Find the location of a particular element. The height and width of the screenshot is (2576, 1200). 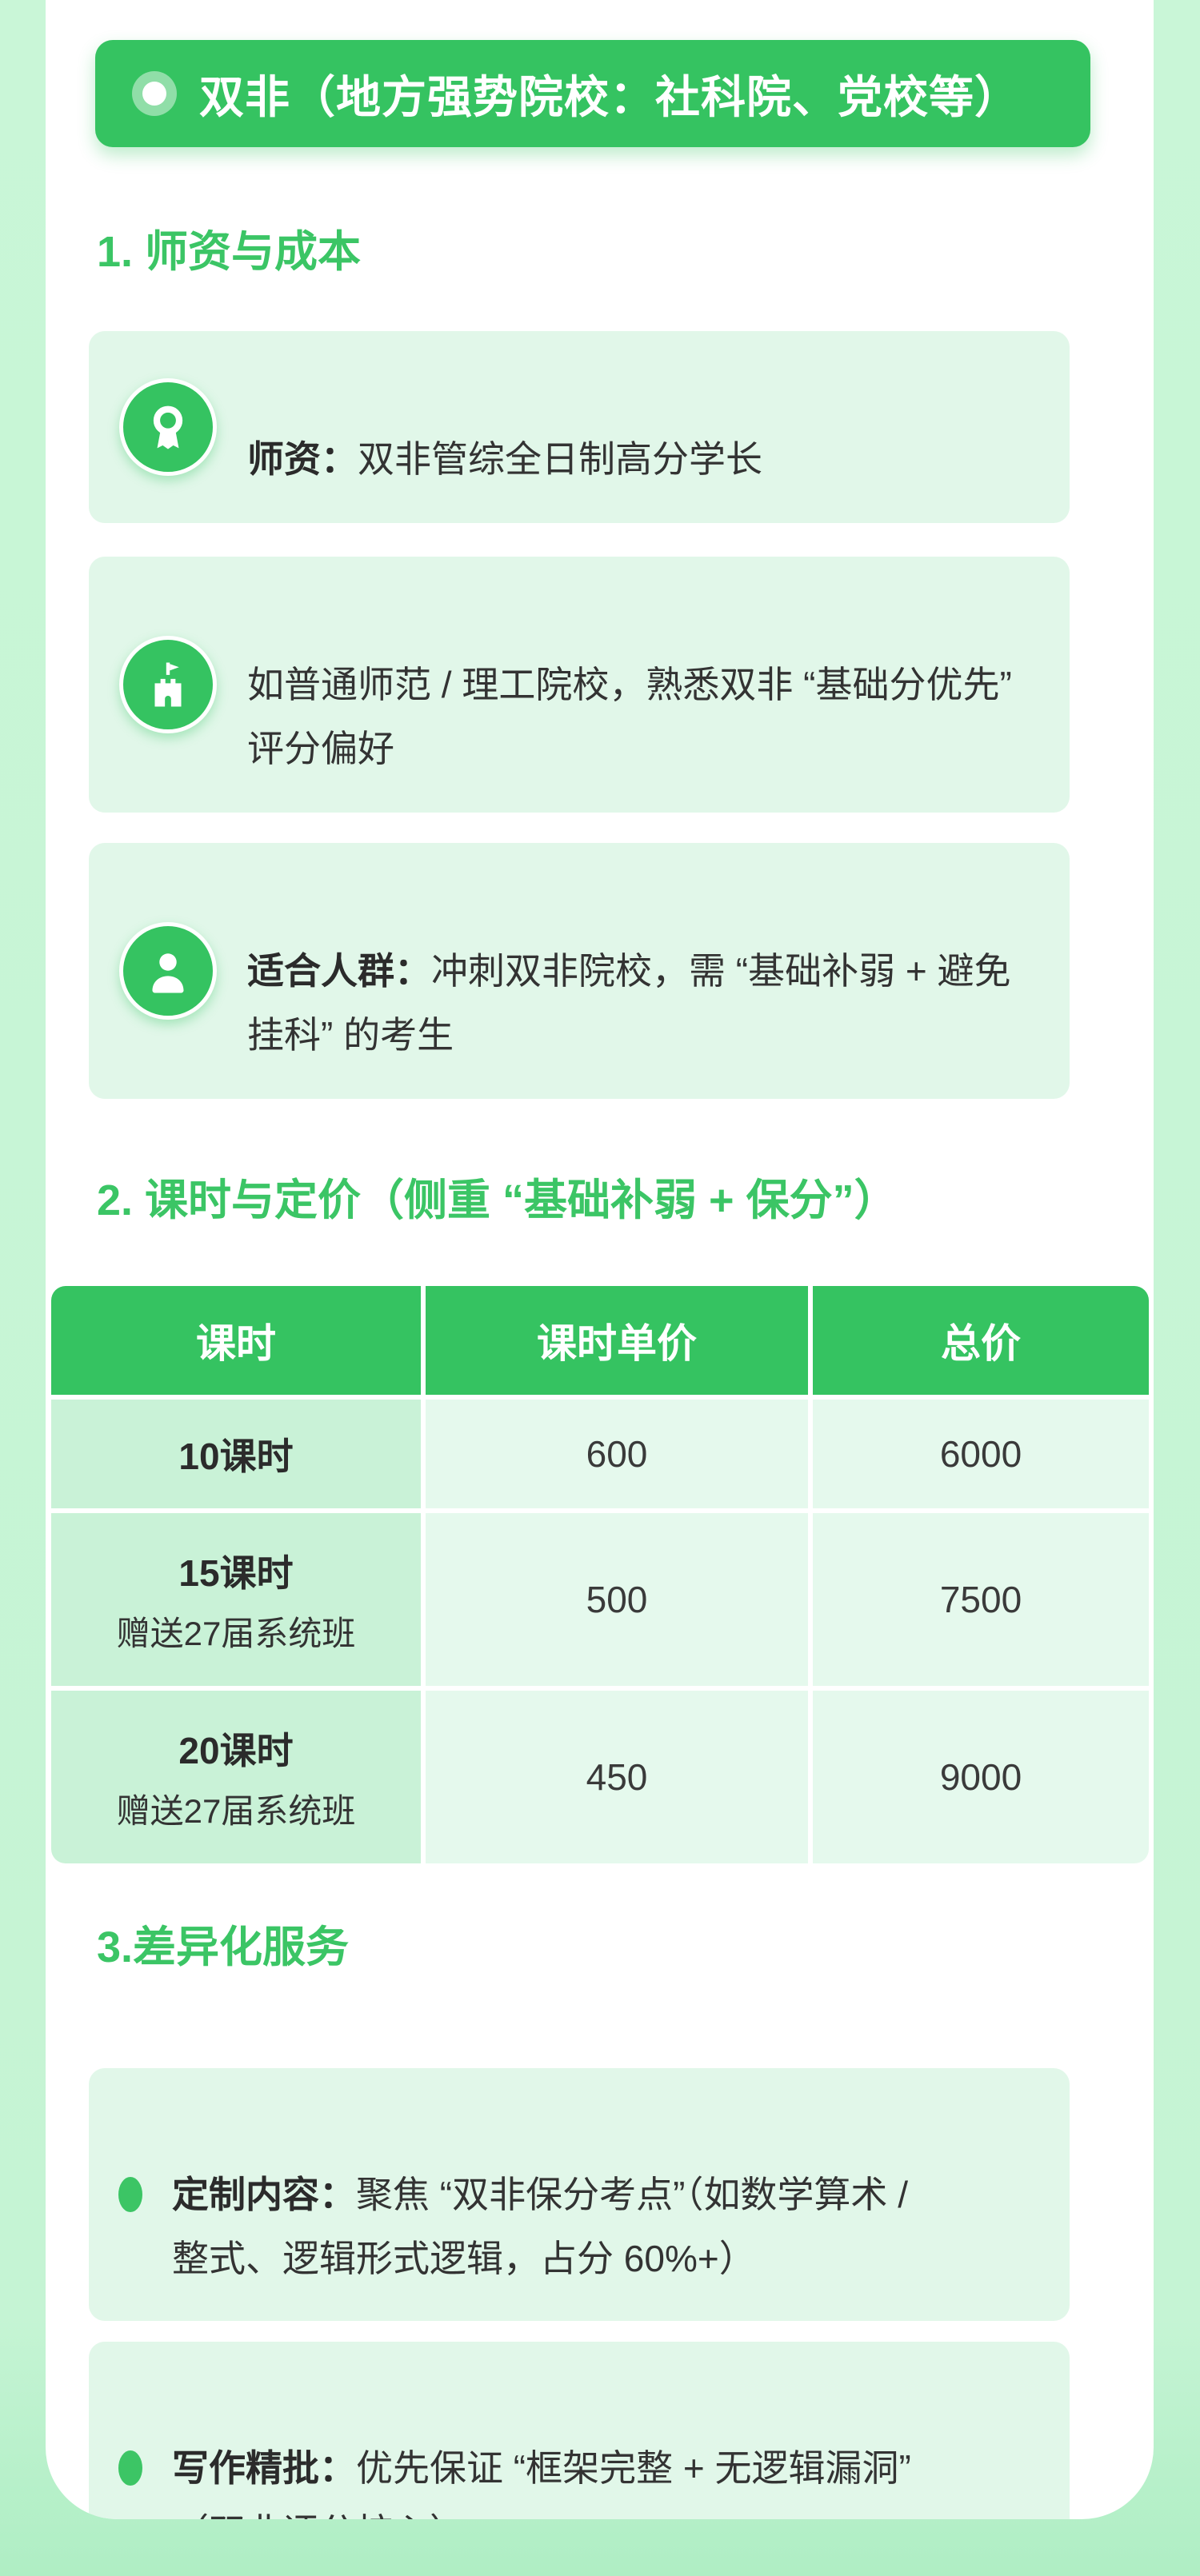

table-row-total-cell: 6000 is located at coordinates (981, 1454).